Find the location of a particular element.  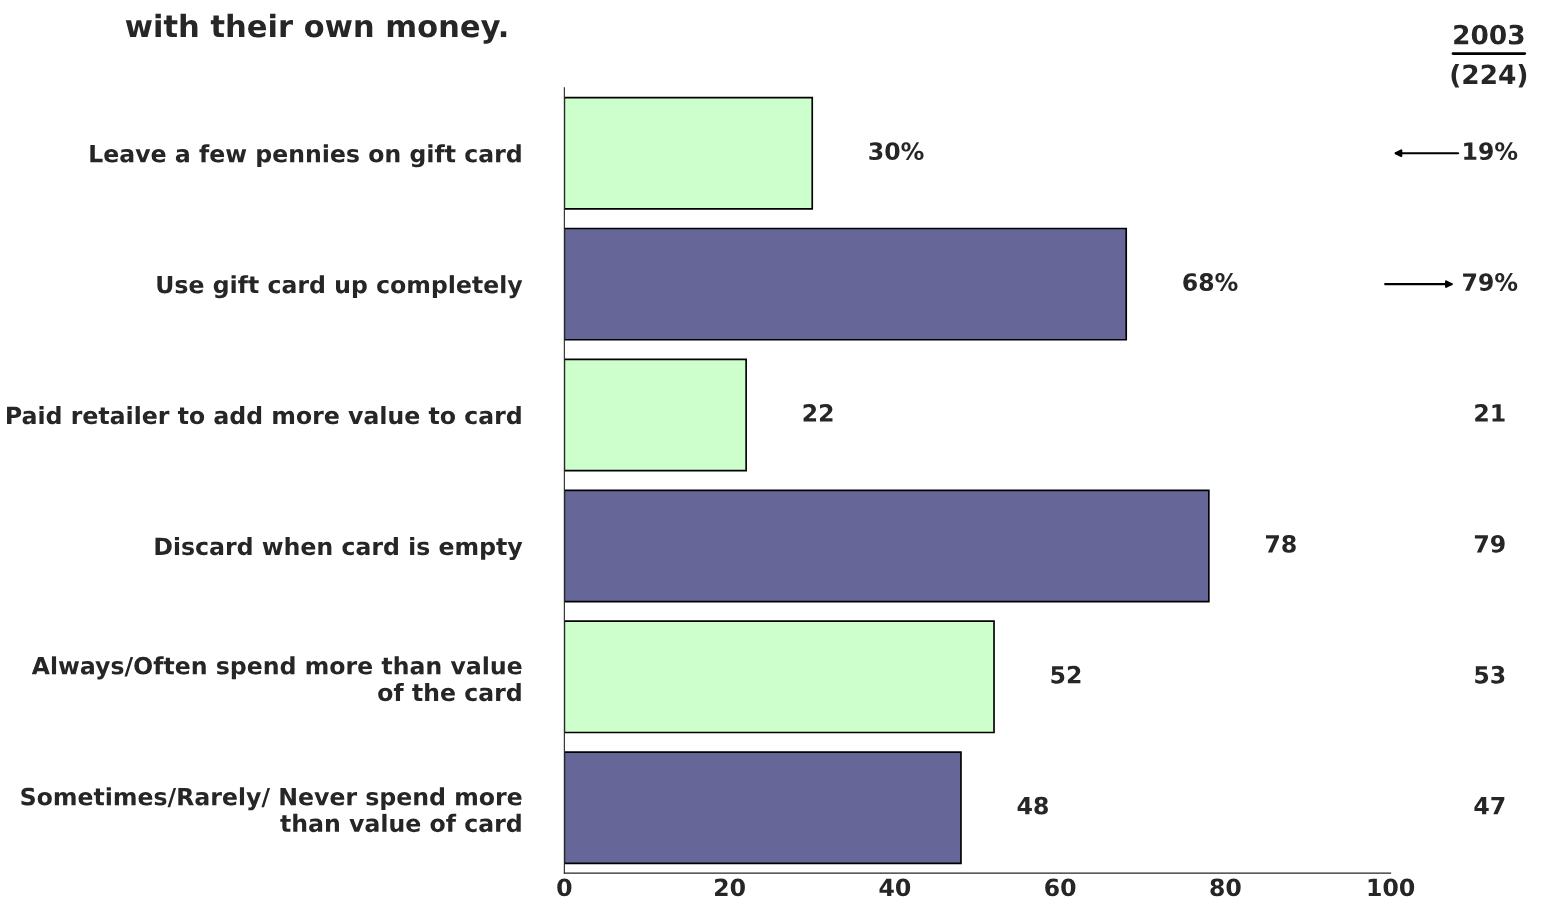

x-tick-label: 40 is located at coordinates (895, 887).